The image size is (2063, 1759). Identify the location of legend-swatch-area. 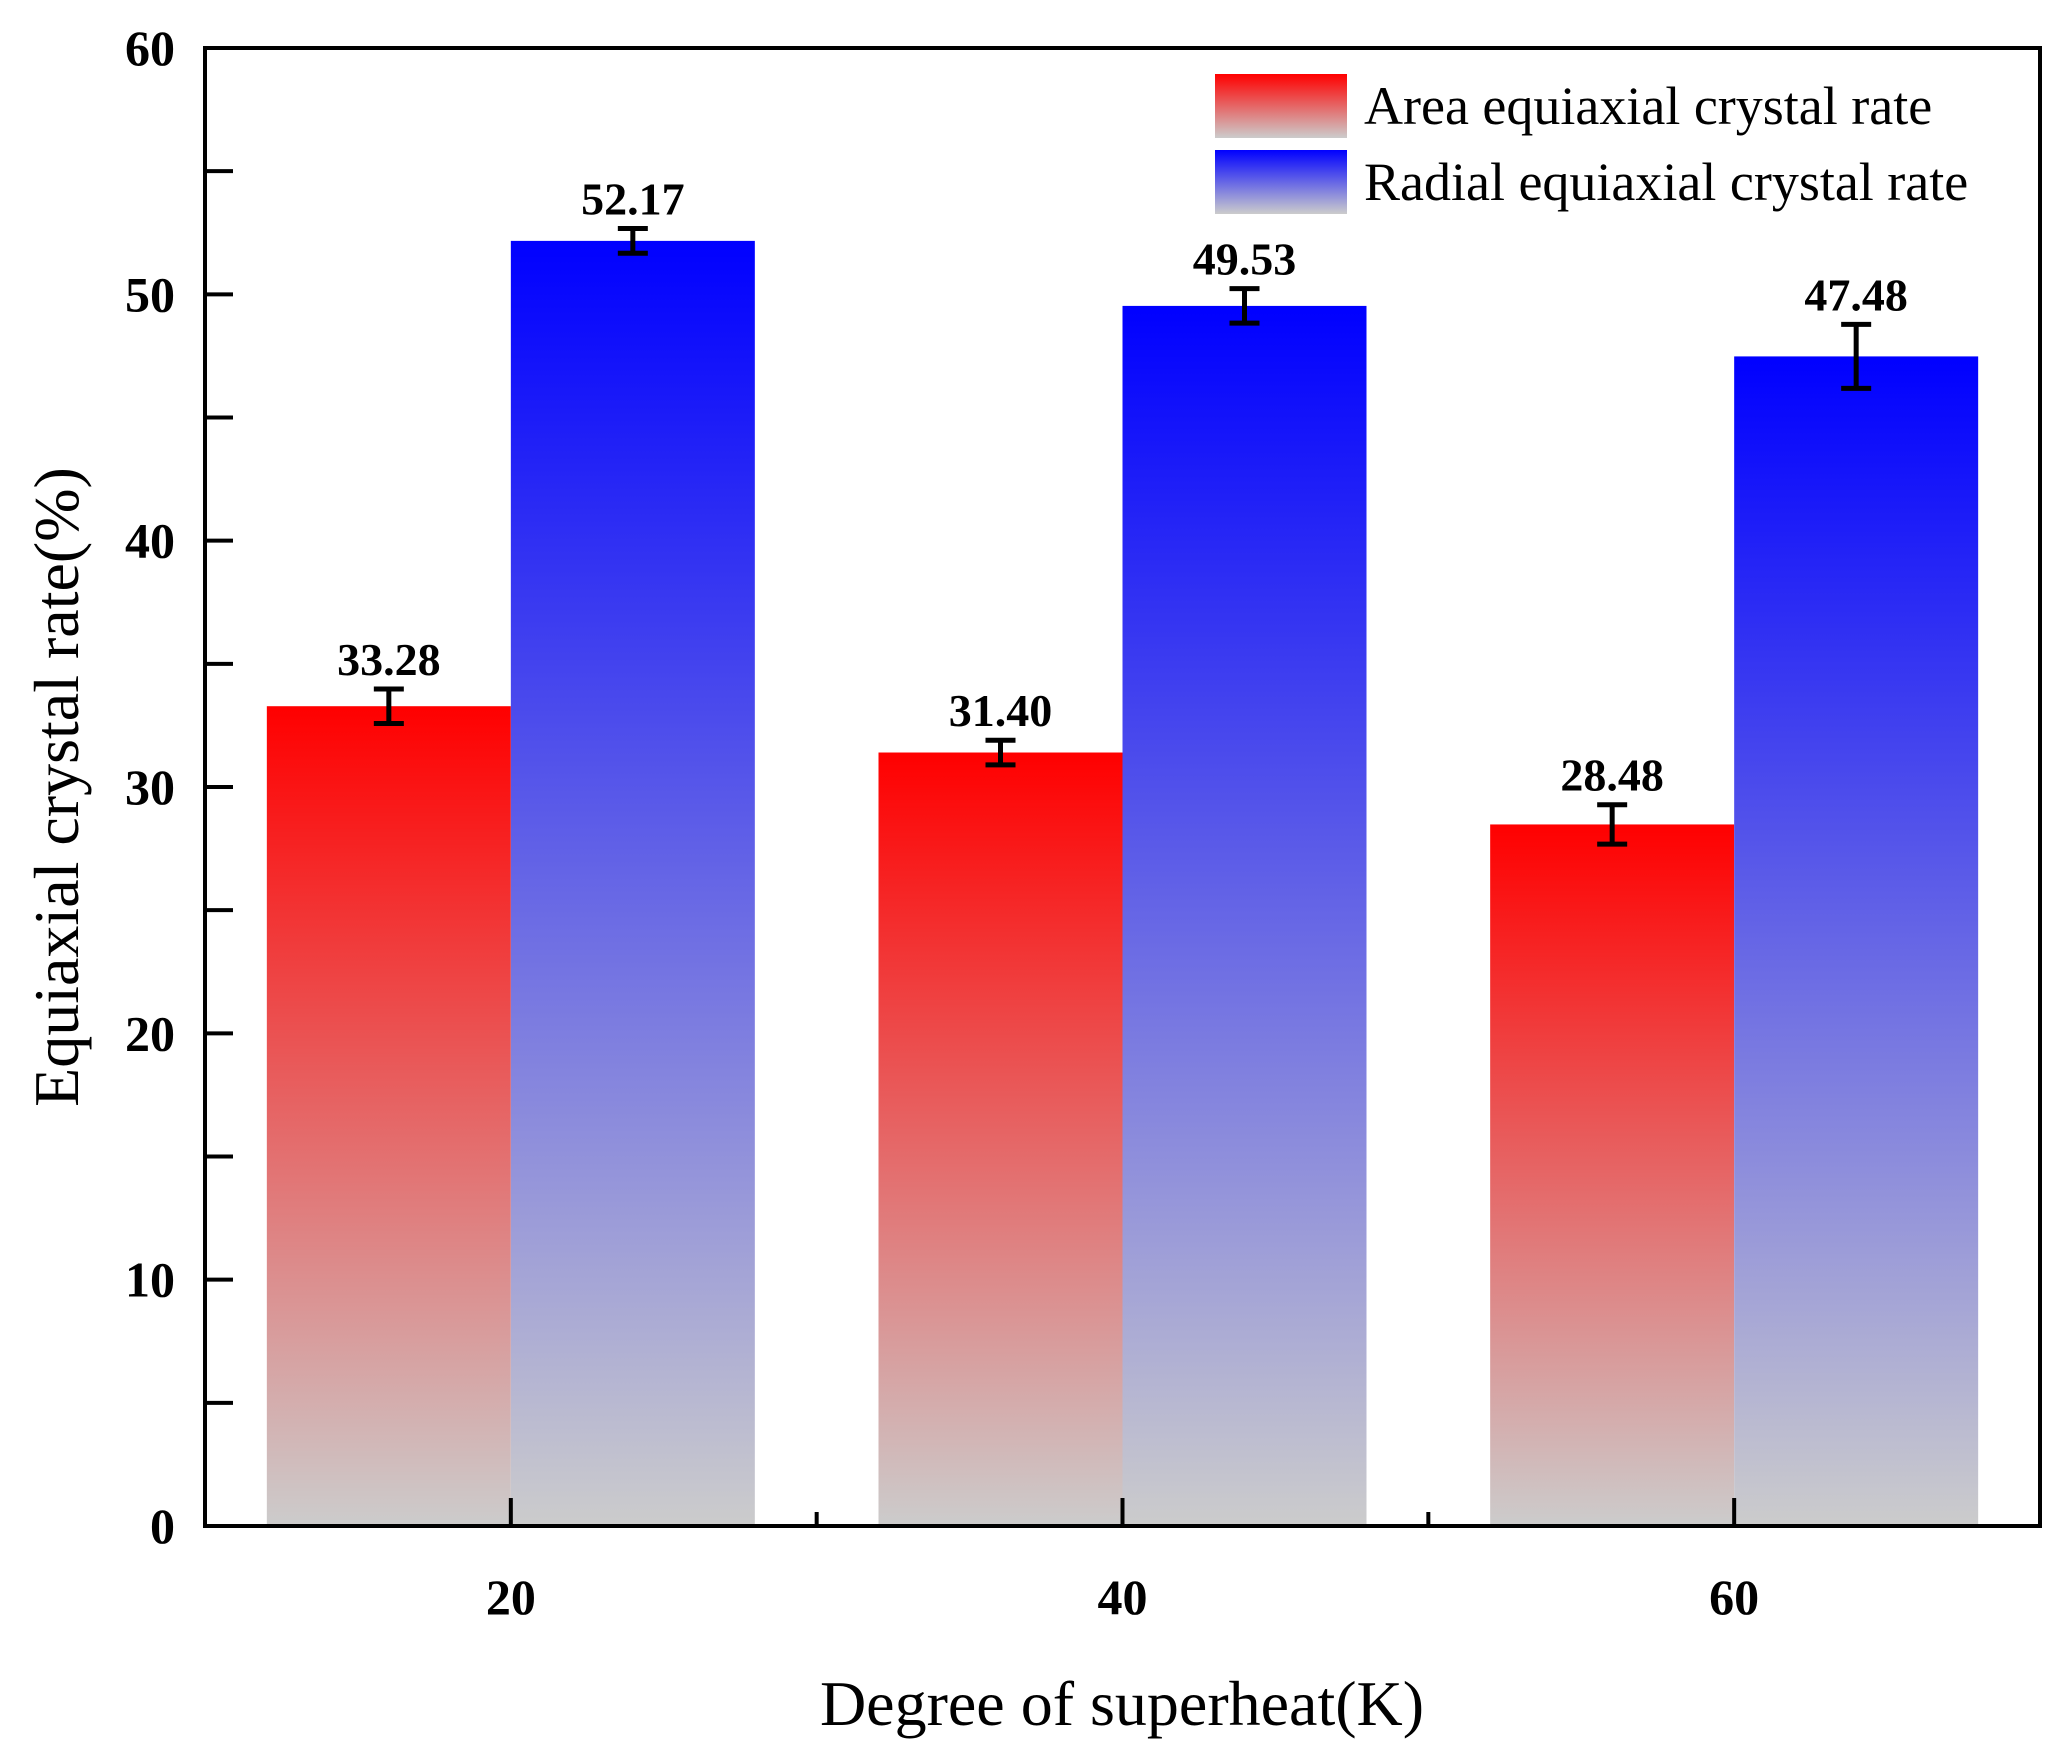
(1281, 106).